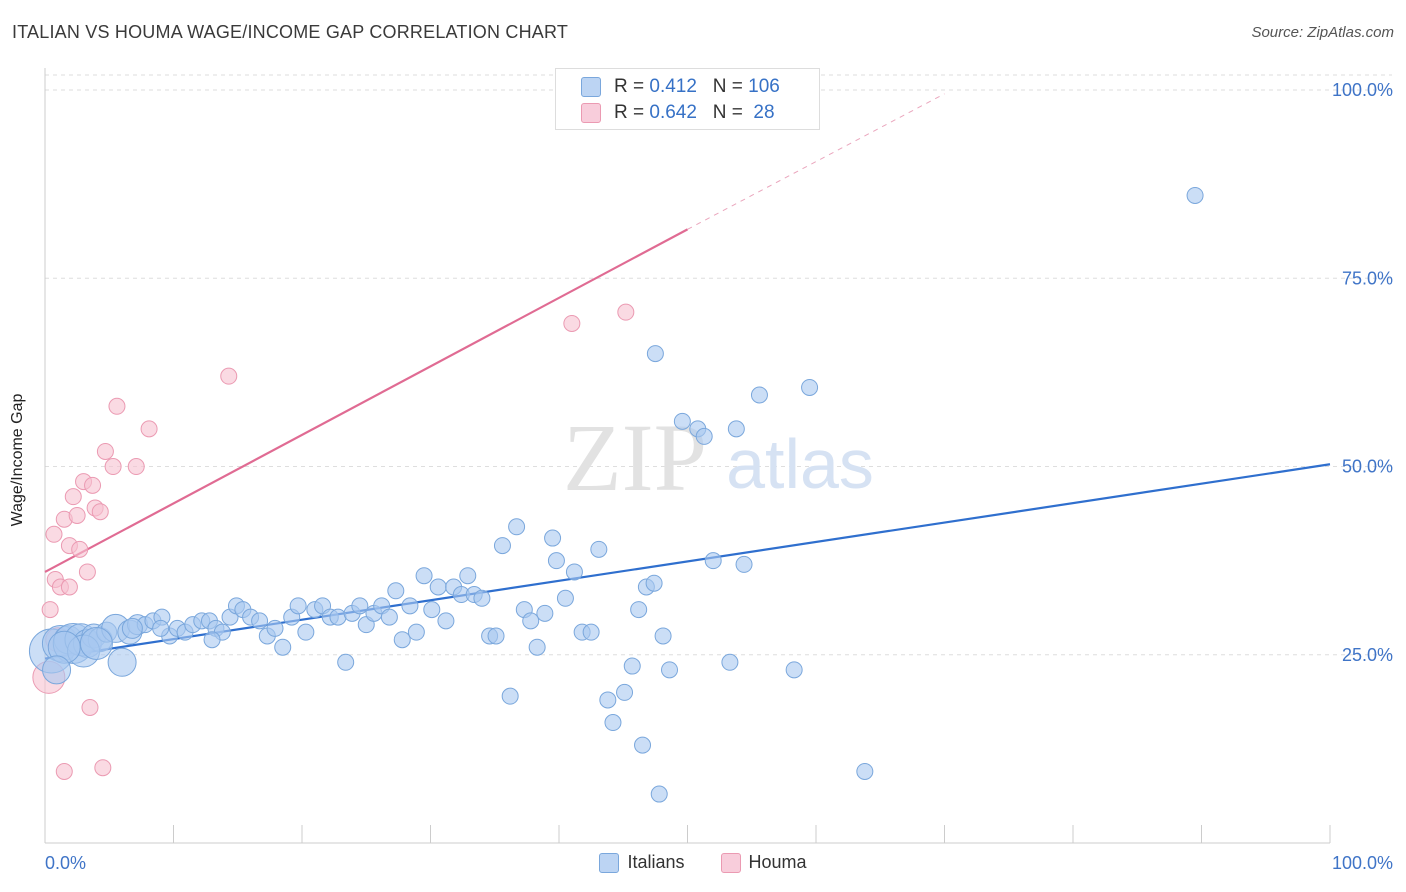 This screenshot has width=1406, height=892. I want to click on houma-legend-label: Houma, so click(777, 862).